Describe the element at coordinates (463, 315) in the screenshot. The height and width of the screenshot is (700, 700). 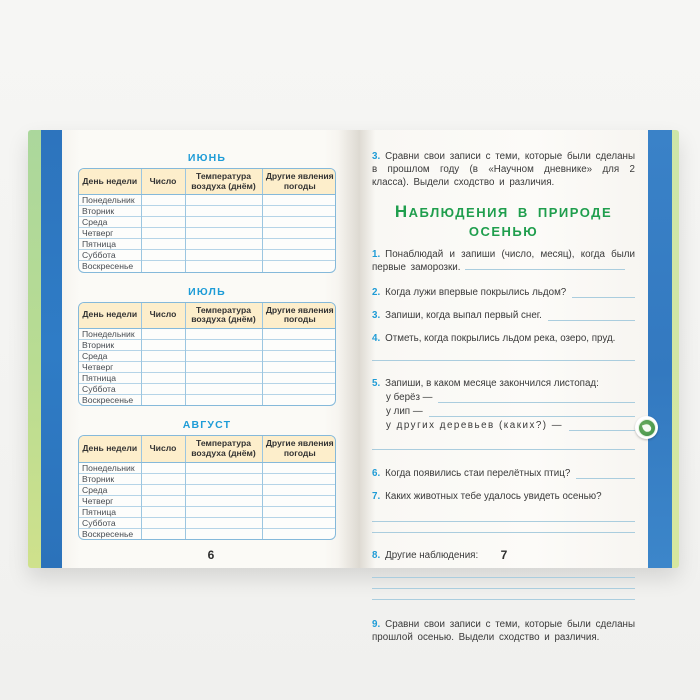
I see `question-text: Запиши, когда выпал первый снег.` at that location.